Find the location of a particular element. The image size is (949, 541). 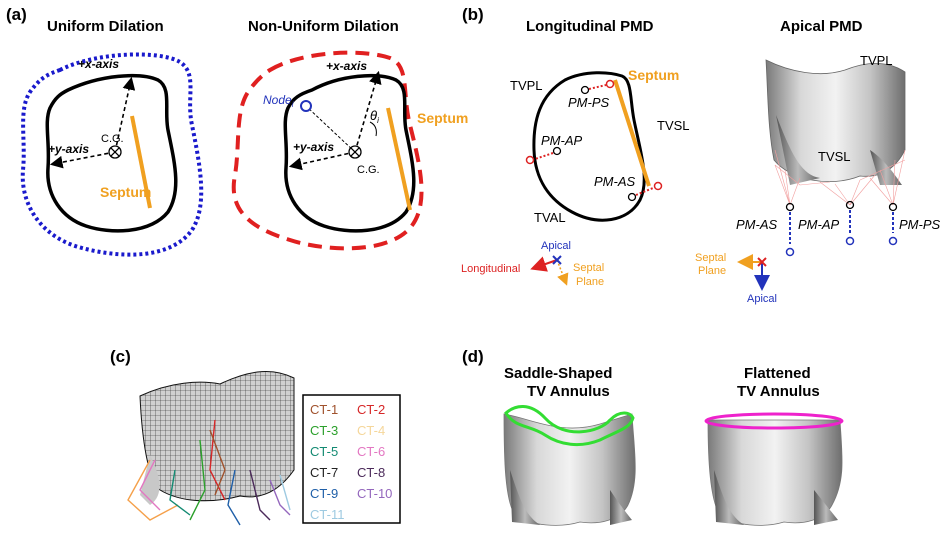

nonuniform-annulus is located at coordinates (349, 153).